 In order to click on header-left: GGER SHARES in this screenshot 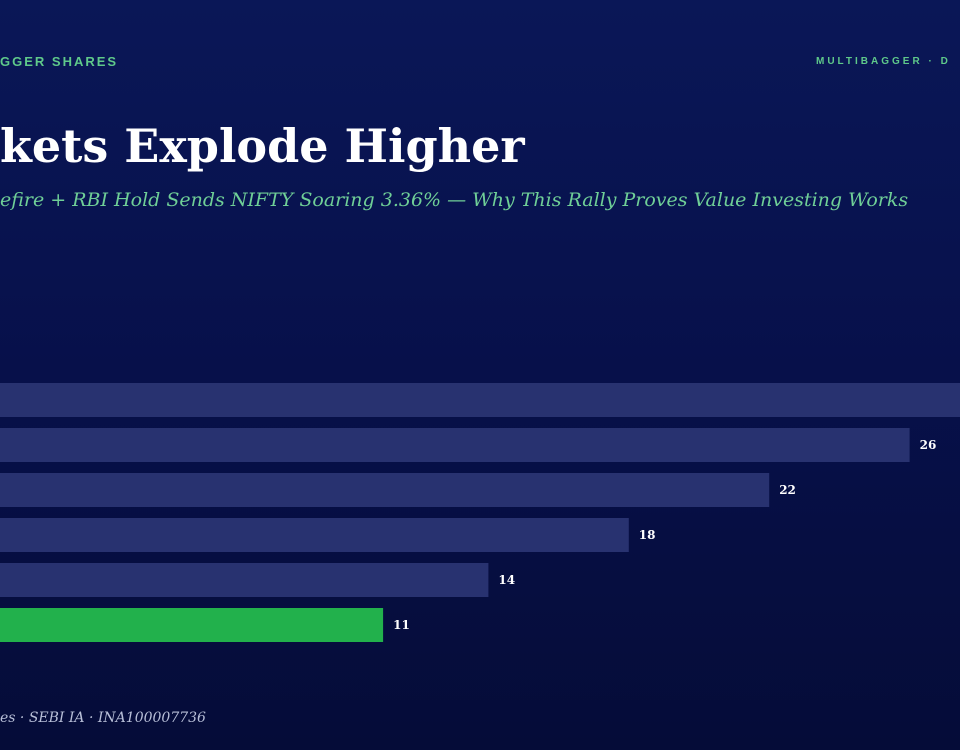, I will do `click(59, 61)`.